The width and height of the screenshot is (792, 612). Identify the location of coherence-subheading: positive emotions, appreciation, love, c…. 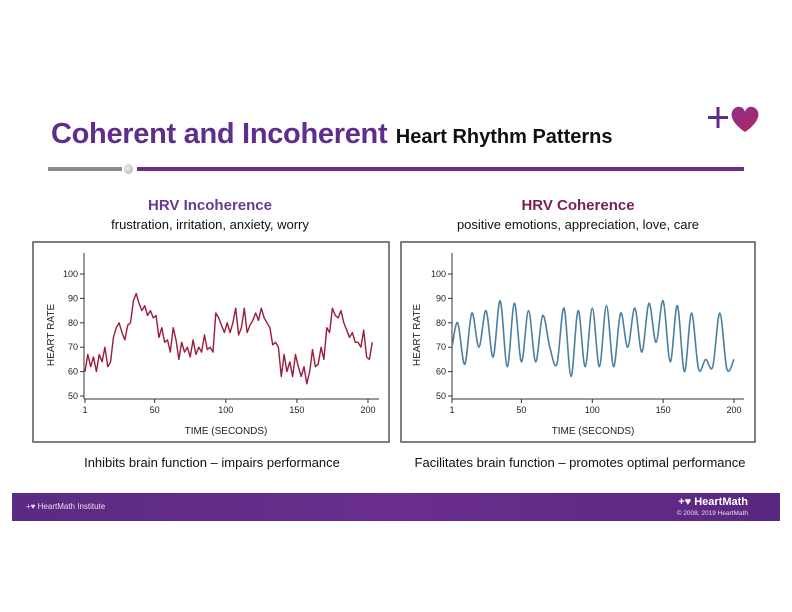
(578, 224).